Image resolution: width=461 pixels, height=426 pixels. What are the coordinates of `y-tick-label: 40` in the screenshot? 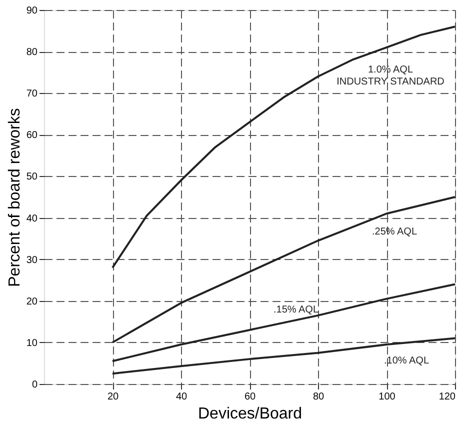 It's located at (32, 218).